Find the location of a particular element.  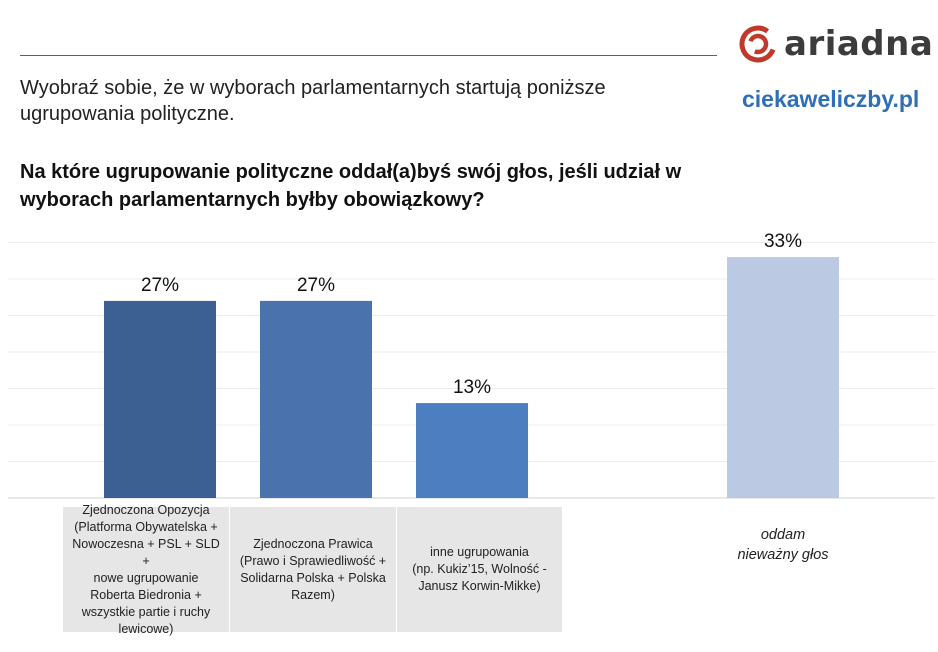

ariadna-logo: ariadna is located at coordinates (835, 44).